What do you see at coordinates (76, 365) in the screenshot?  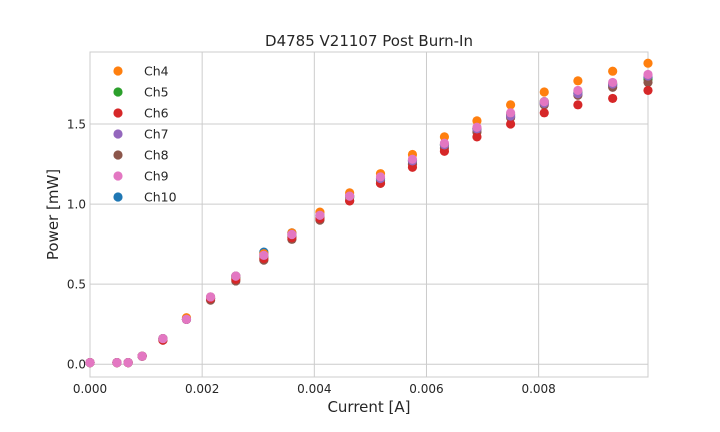 I see `y-tick-label: 0.0` at bounding box center [76, 365].